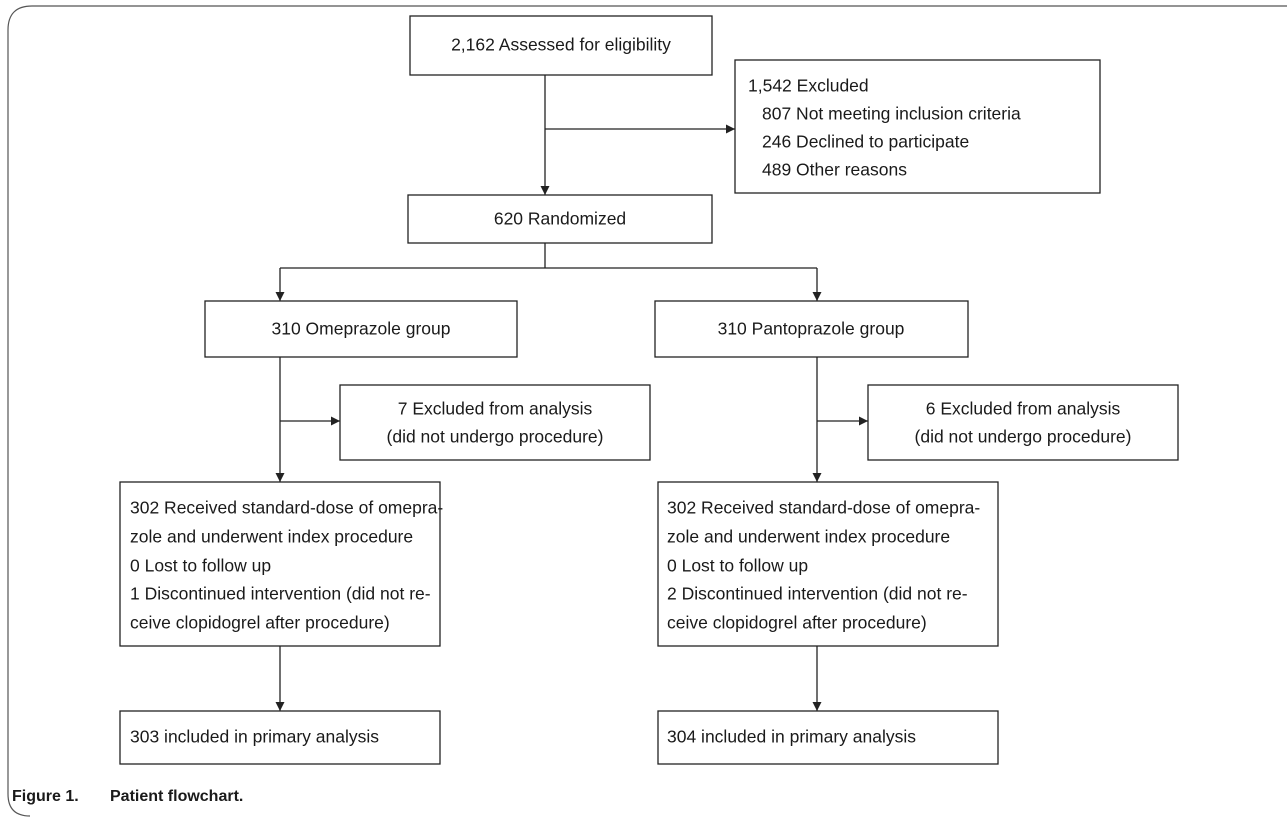 This screenshot has width=1287, height=823. I want to click on node-text: 620 Randomized, so click(560, 219).